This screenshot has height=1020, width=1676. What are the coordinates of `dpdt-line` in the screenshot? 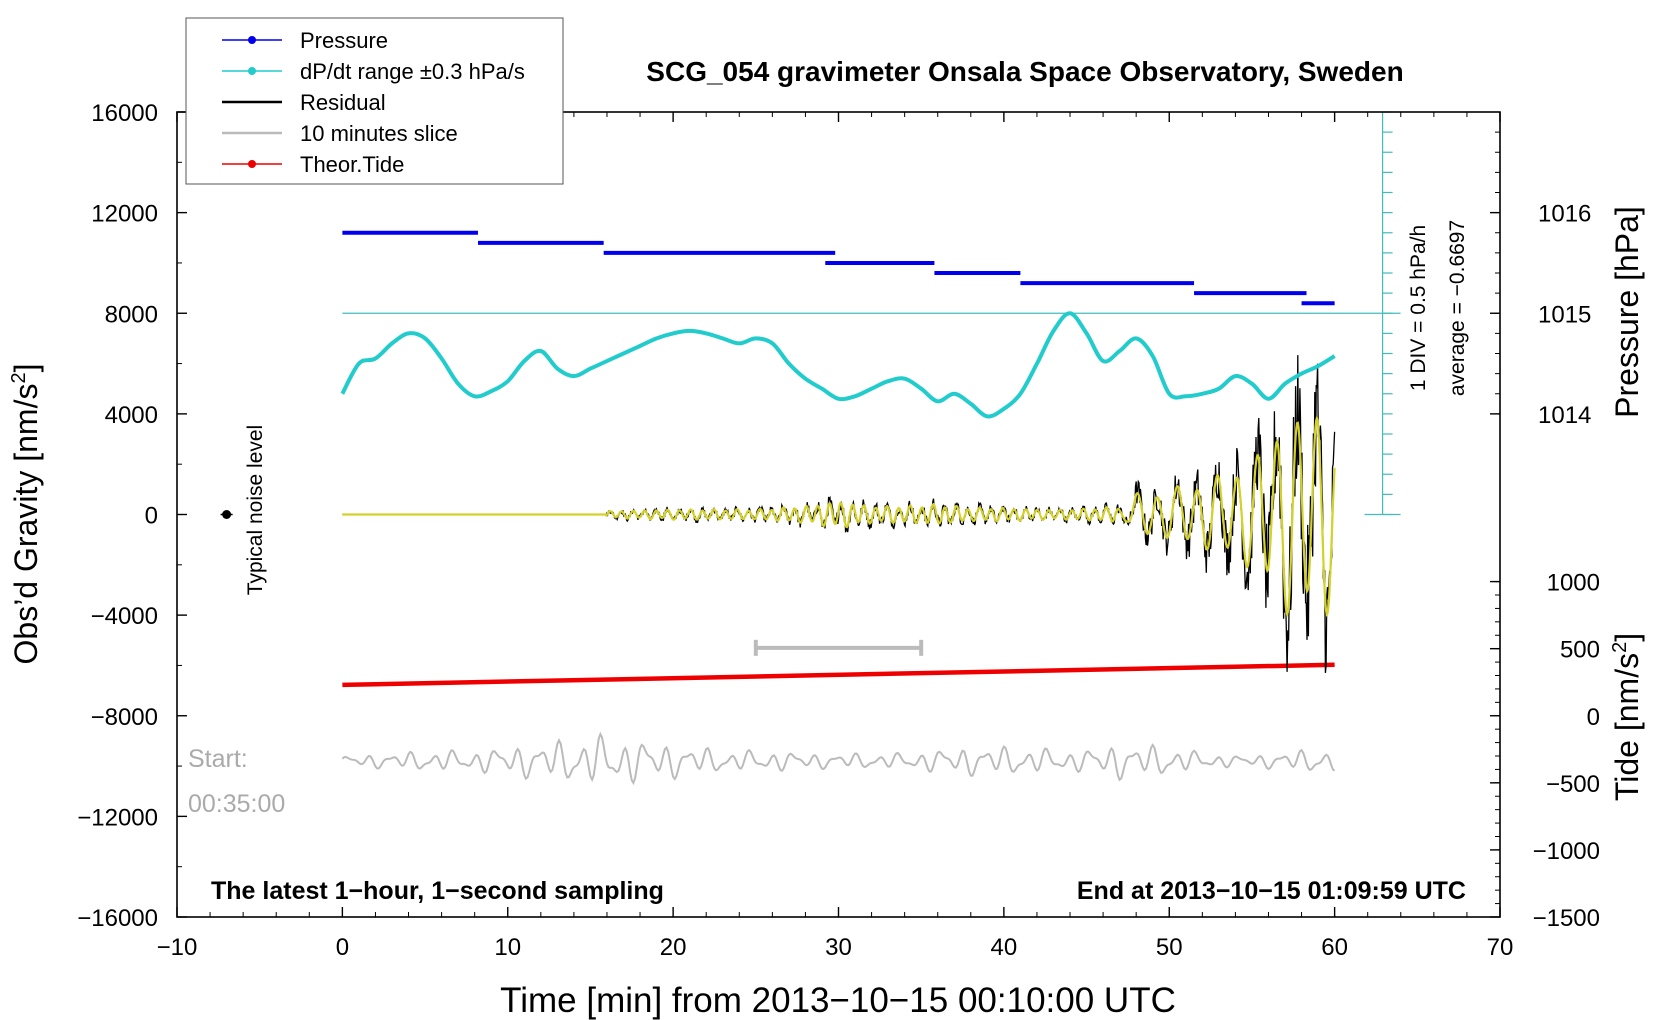 It's located at (838, 365).